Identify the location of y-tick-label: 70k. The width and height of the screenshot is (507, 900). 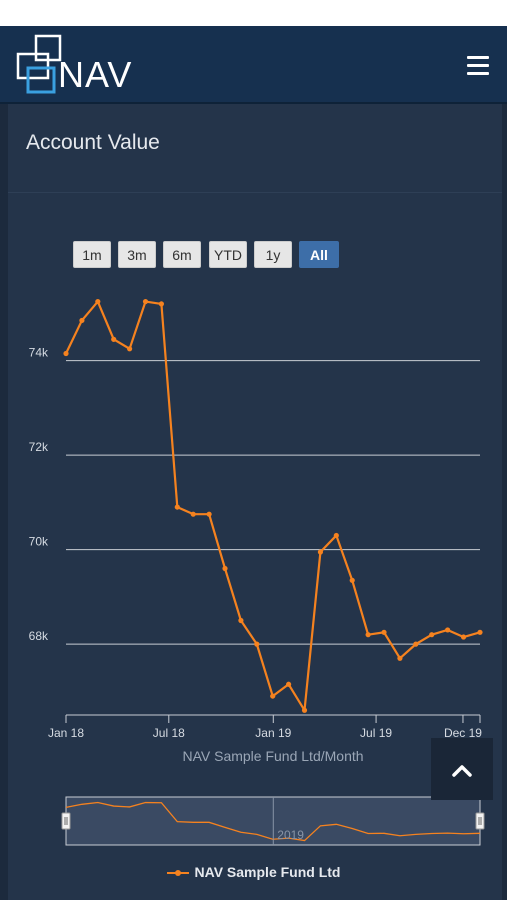
(39, 542).